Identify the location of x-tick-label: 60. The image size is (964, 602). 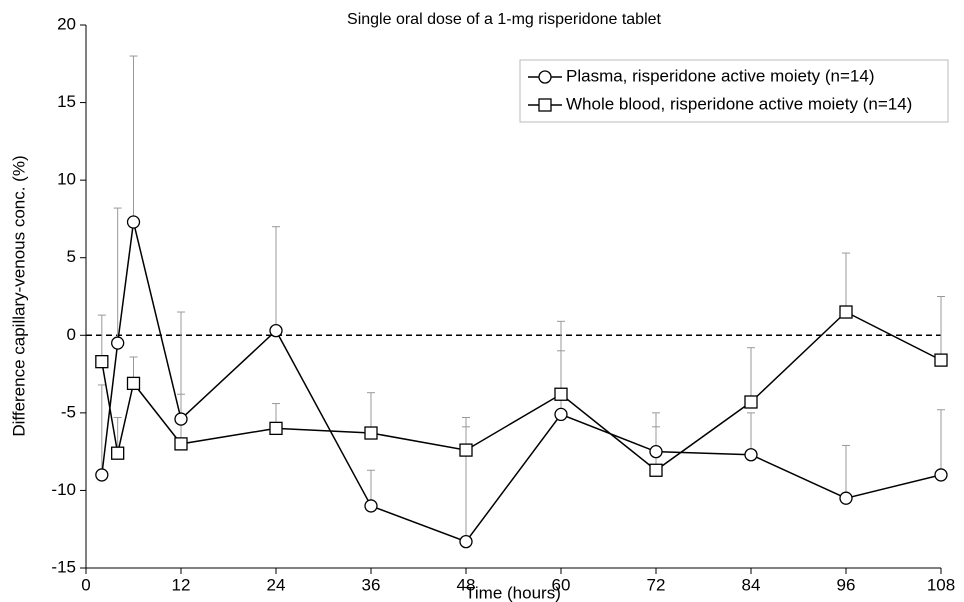
(561, 584).